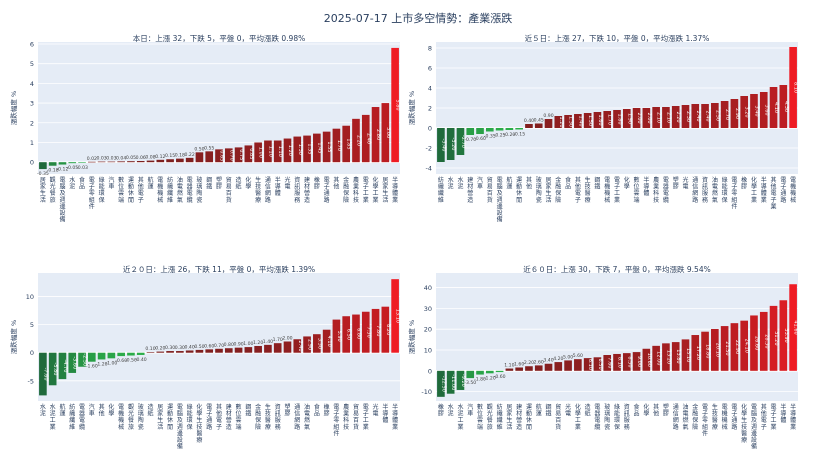 Image resolution: width=836 pixels, height=470 pixels. What do you see at coordinates (418, 18) in the screenshot?
I see `page-title: 2025-07-17 上市多空情勢：產業漲跌` at bounding box center [418, 18].